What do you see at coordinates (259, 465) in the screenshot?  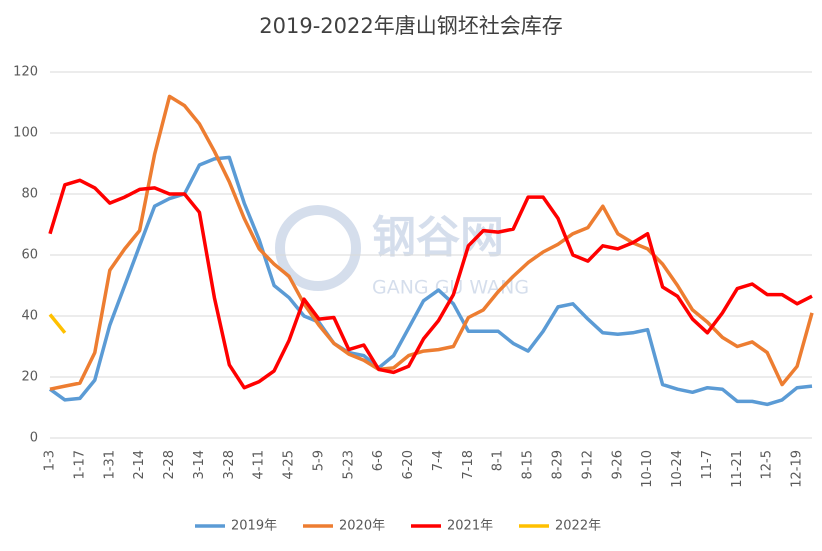 I see `x-tick-label: 4-11` at bounding box center [259, 465].